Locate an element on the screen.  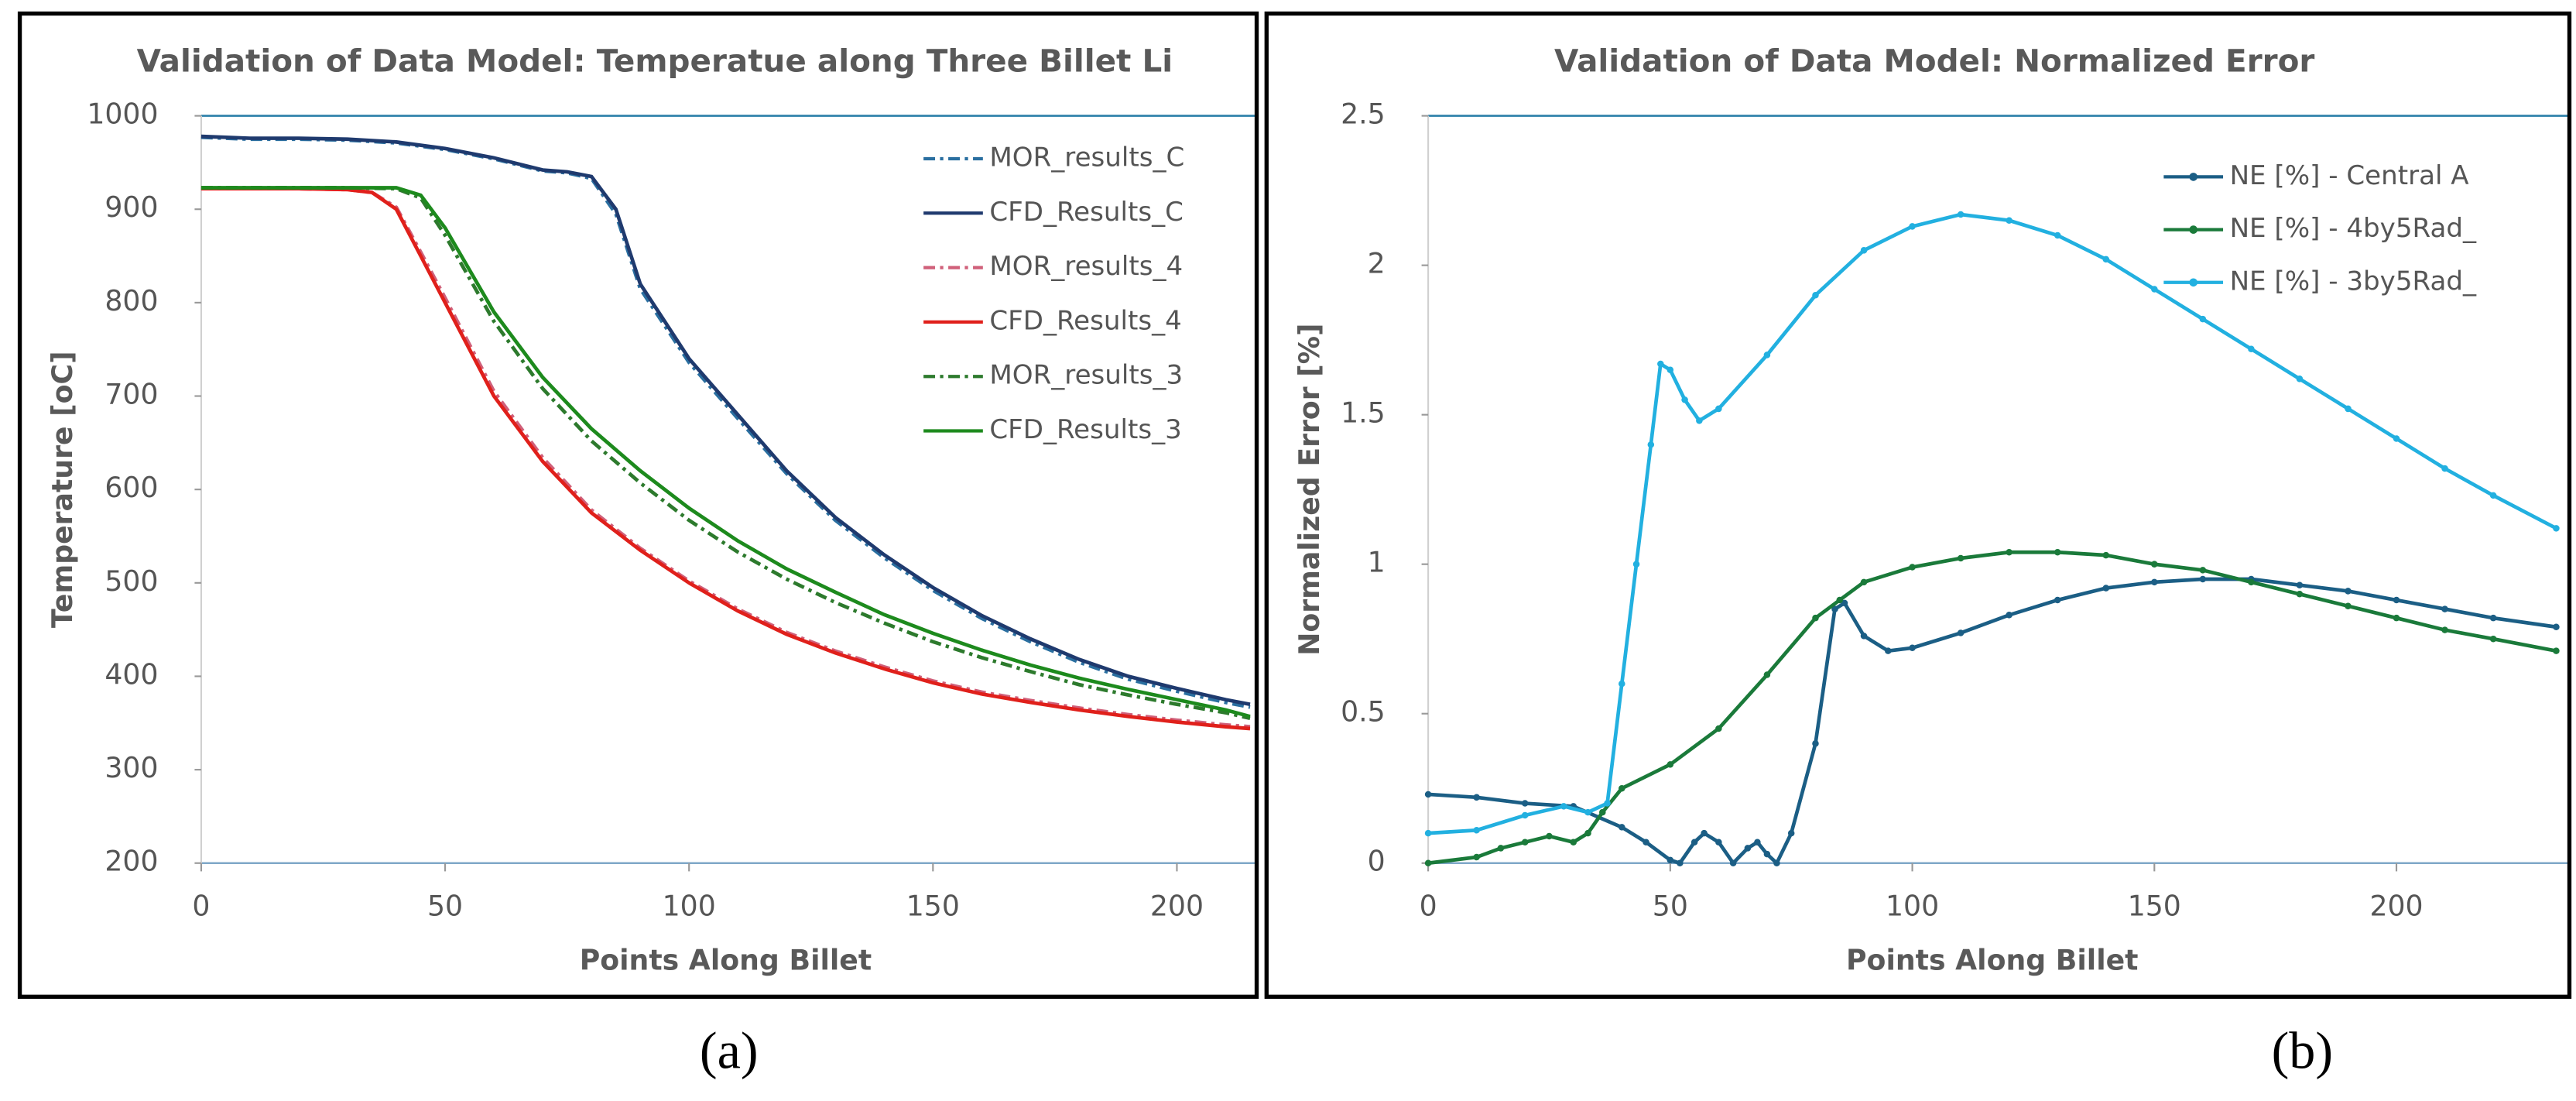
x-tick-label: 100 is located at coordinates (689, 905).